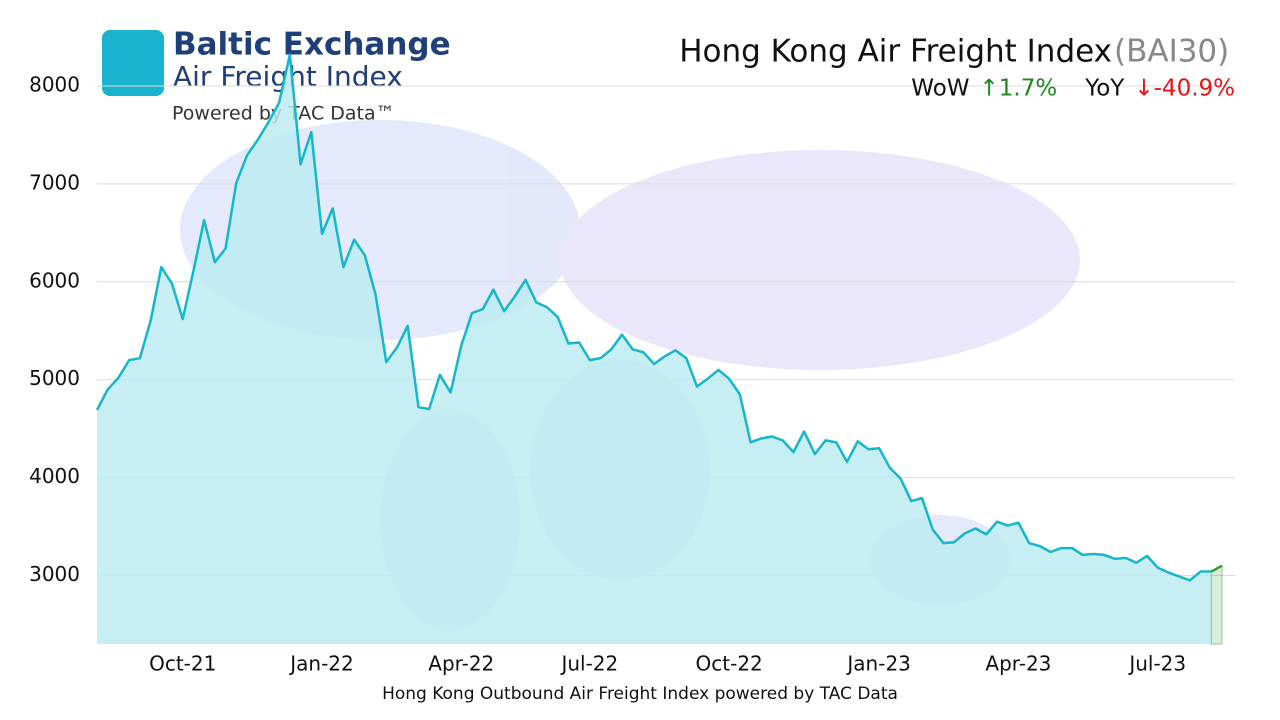 The height and width of the screenshot is (720, 1280). I want to click on stat-label: WoW, so click(940, 89).